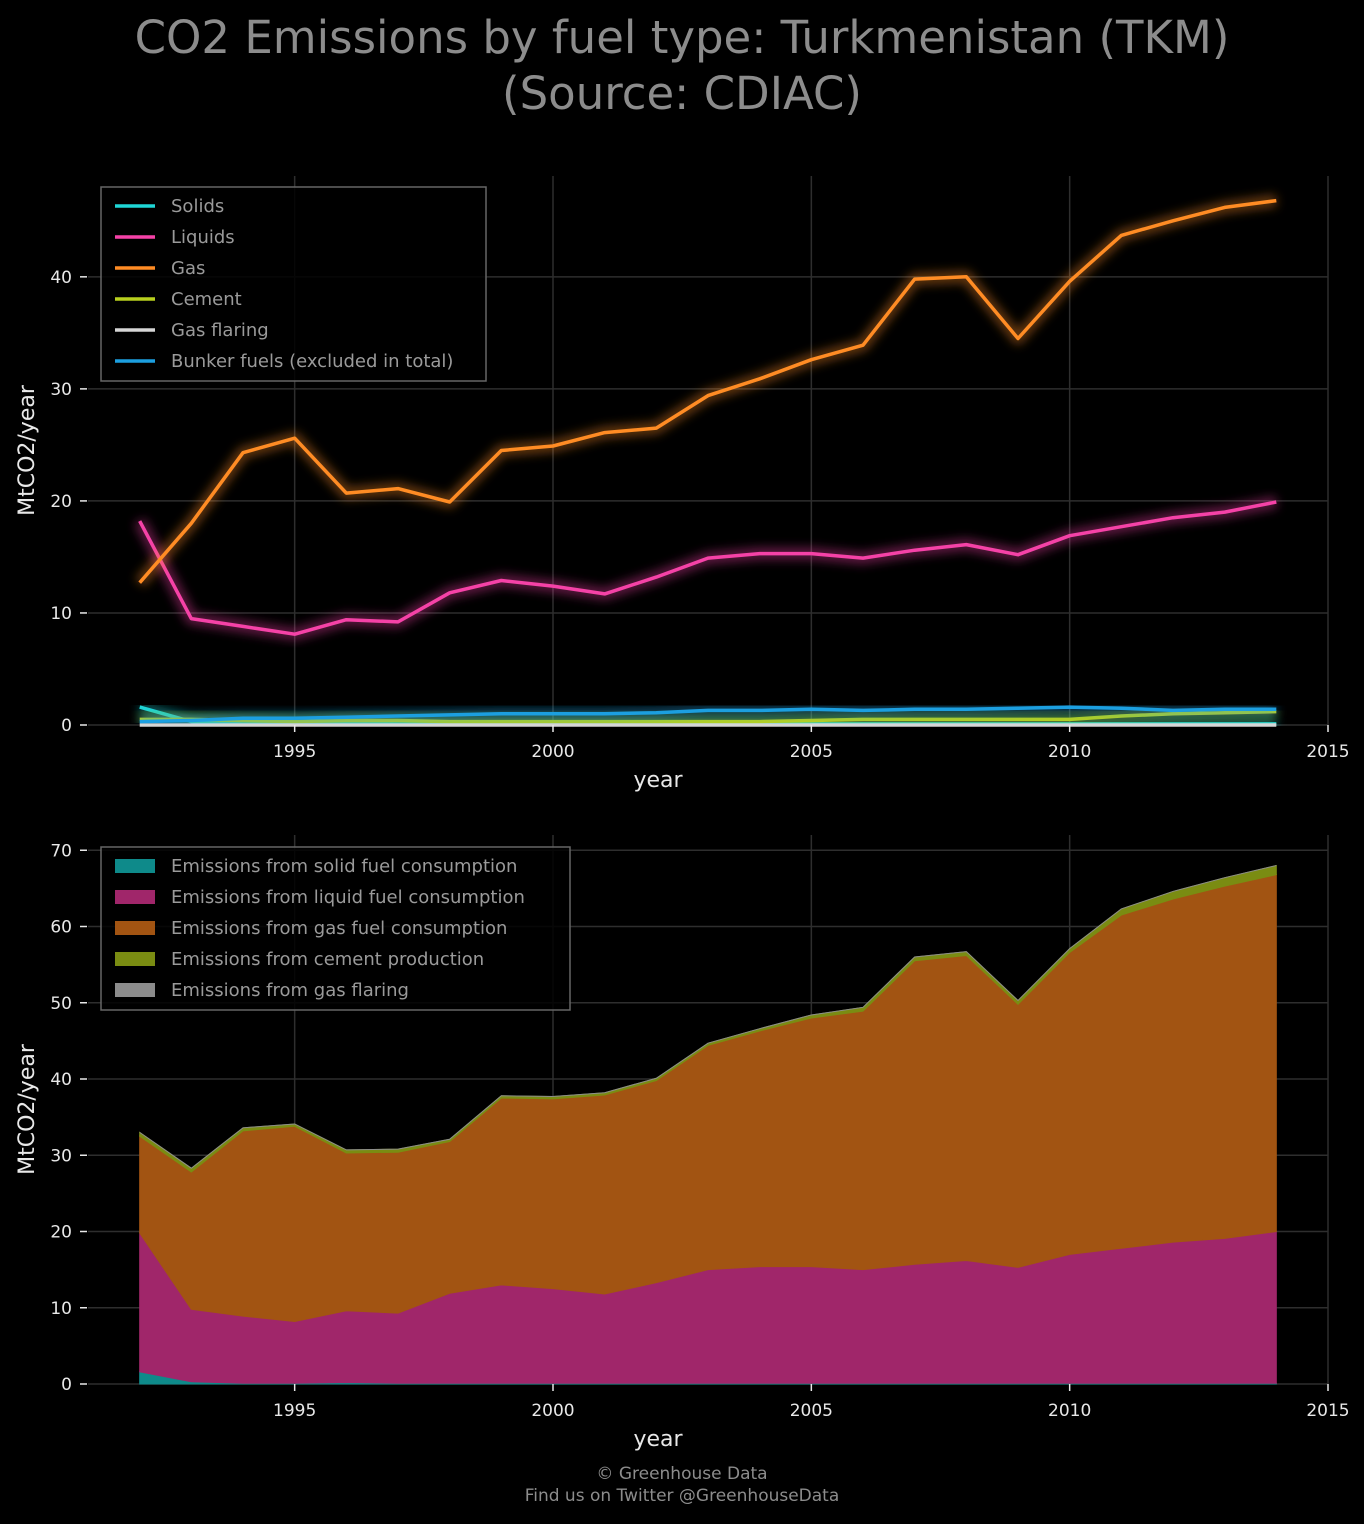 The width and height of the screenshot is (1364, 1524). I want to click on legend-swatch-emissions-from-liquid-fuel-consumption, so click(135, 897).